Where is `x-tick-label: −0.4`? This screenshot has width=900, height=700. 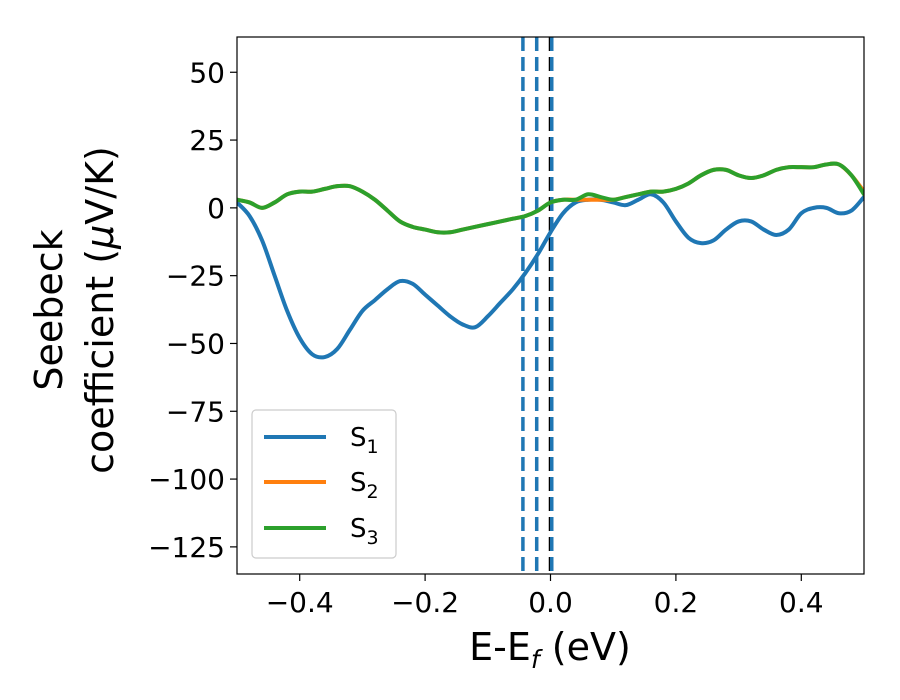 x-tick-label: −0.4 is located at coordinates (300, 602).